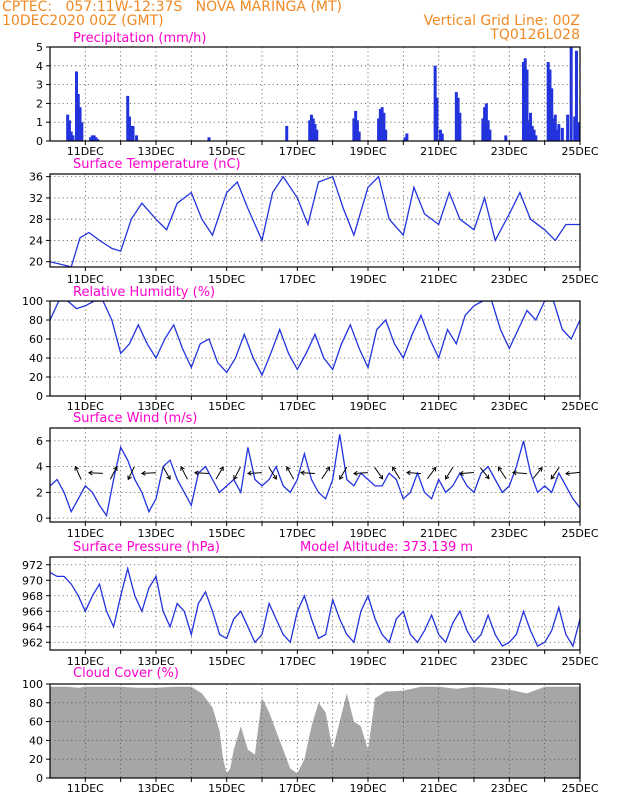 This screenshot has width=618, height=800. I want to click on psfc-xtick-label: 23DEC, so click(509, 661).